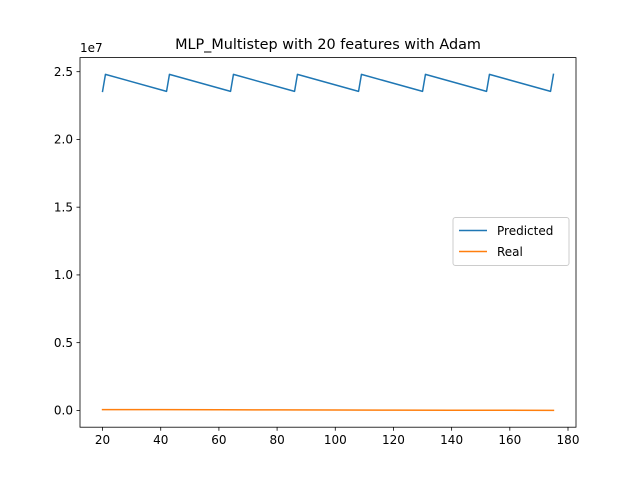 The width and height of the screenshot is (640, 480). I want to click on y-tick-label: 1.0, so click(63, 275).